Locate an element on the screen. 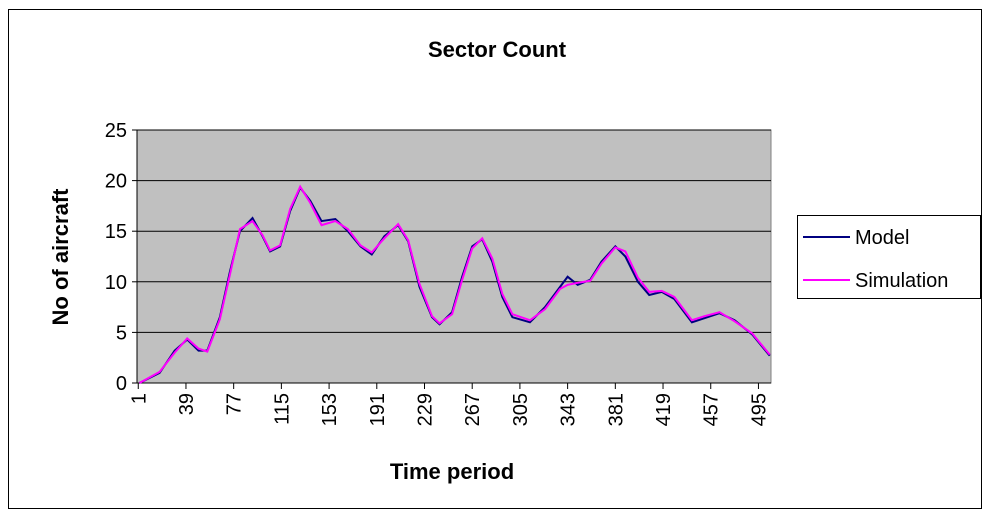  x-tick-label: 39 is located at coordinates (187, 404).